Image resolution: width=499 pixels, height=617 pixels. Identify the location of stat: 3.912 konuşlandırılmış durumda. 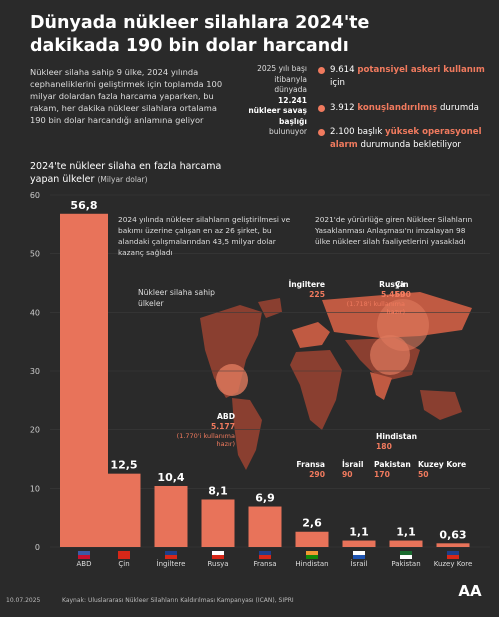
(409, 108).